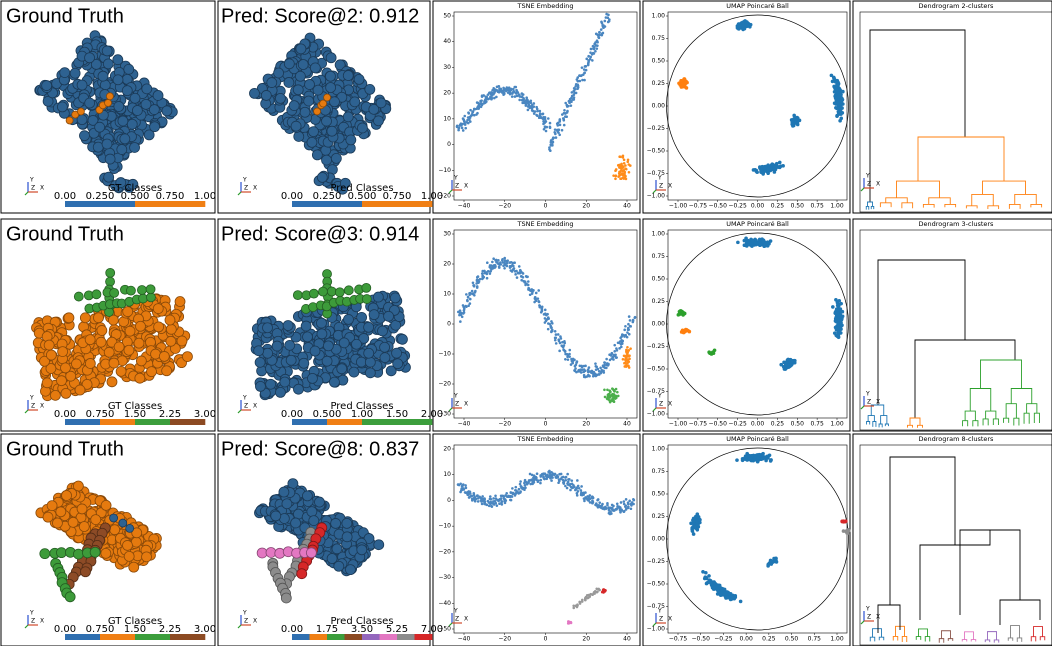  What do you see at coordinates (362, 196) in the screenshot?
I see `colorbar-tick-label: 0.500` at bounding box center [362, 196].